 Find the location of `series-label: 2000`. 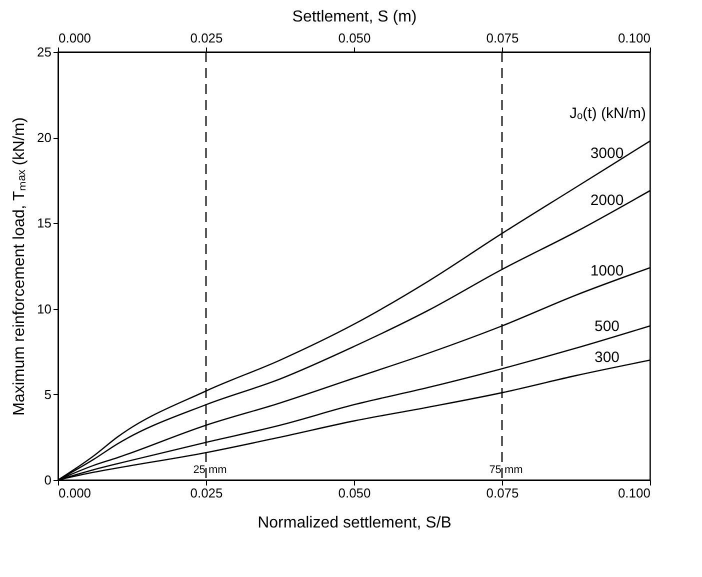

series-label: 2000 is located at coordinates (607, 201).